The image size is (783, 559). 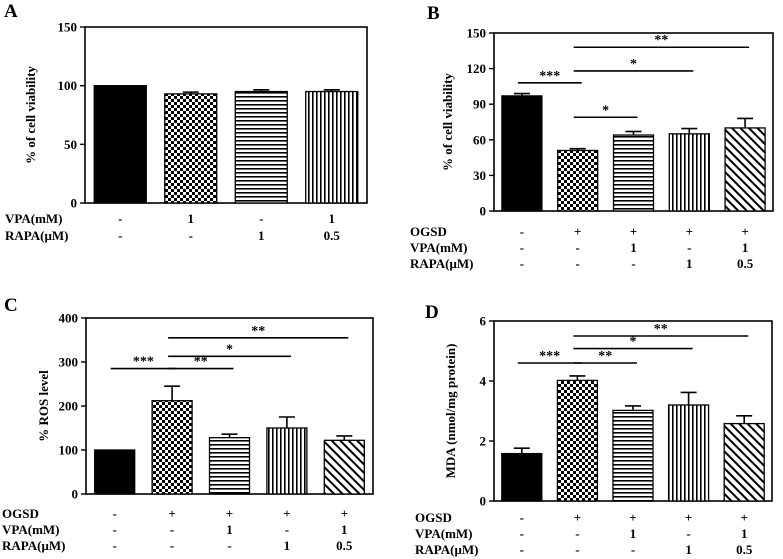 I want to click on bar-rapa, so click(x=261, y=147).